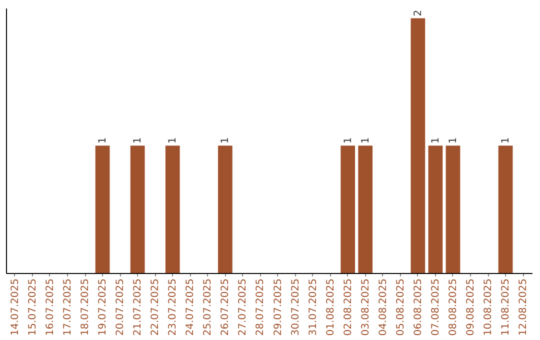 The width and height of the screenshot is (540, 340). I want to click on x-tick-label: 19.07.2025, so click(103, 307).